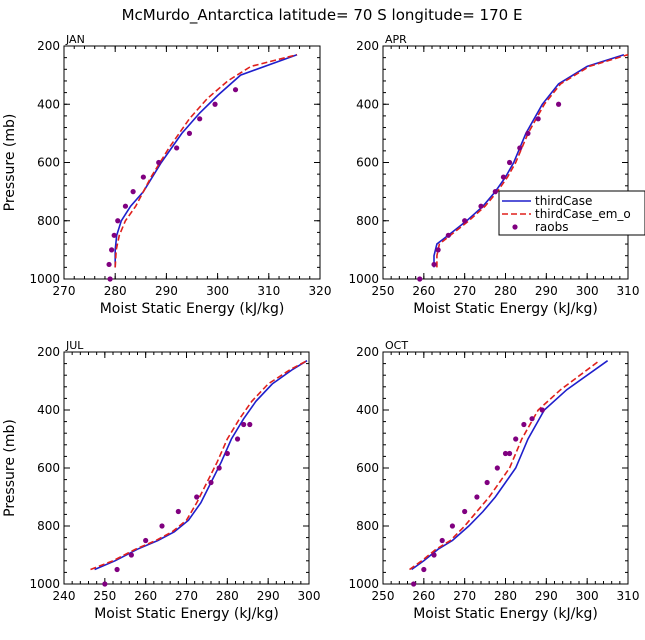 This screenshot has width=645, height=640. Describe the element at coordinates (320, 291) in the screenshot. I see `x-tick-label: 320` at that location.